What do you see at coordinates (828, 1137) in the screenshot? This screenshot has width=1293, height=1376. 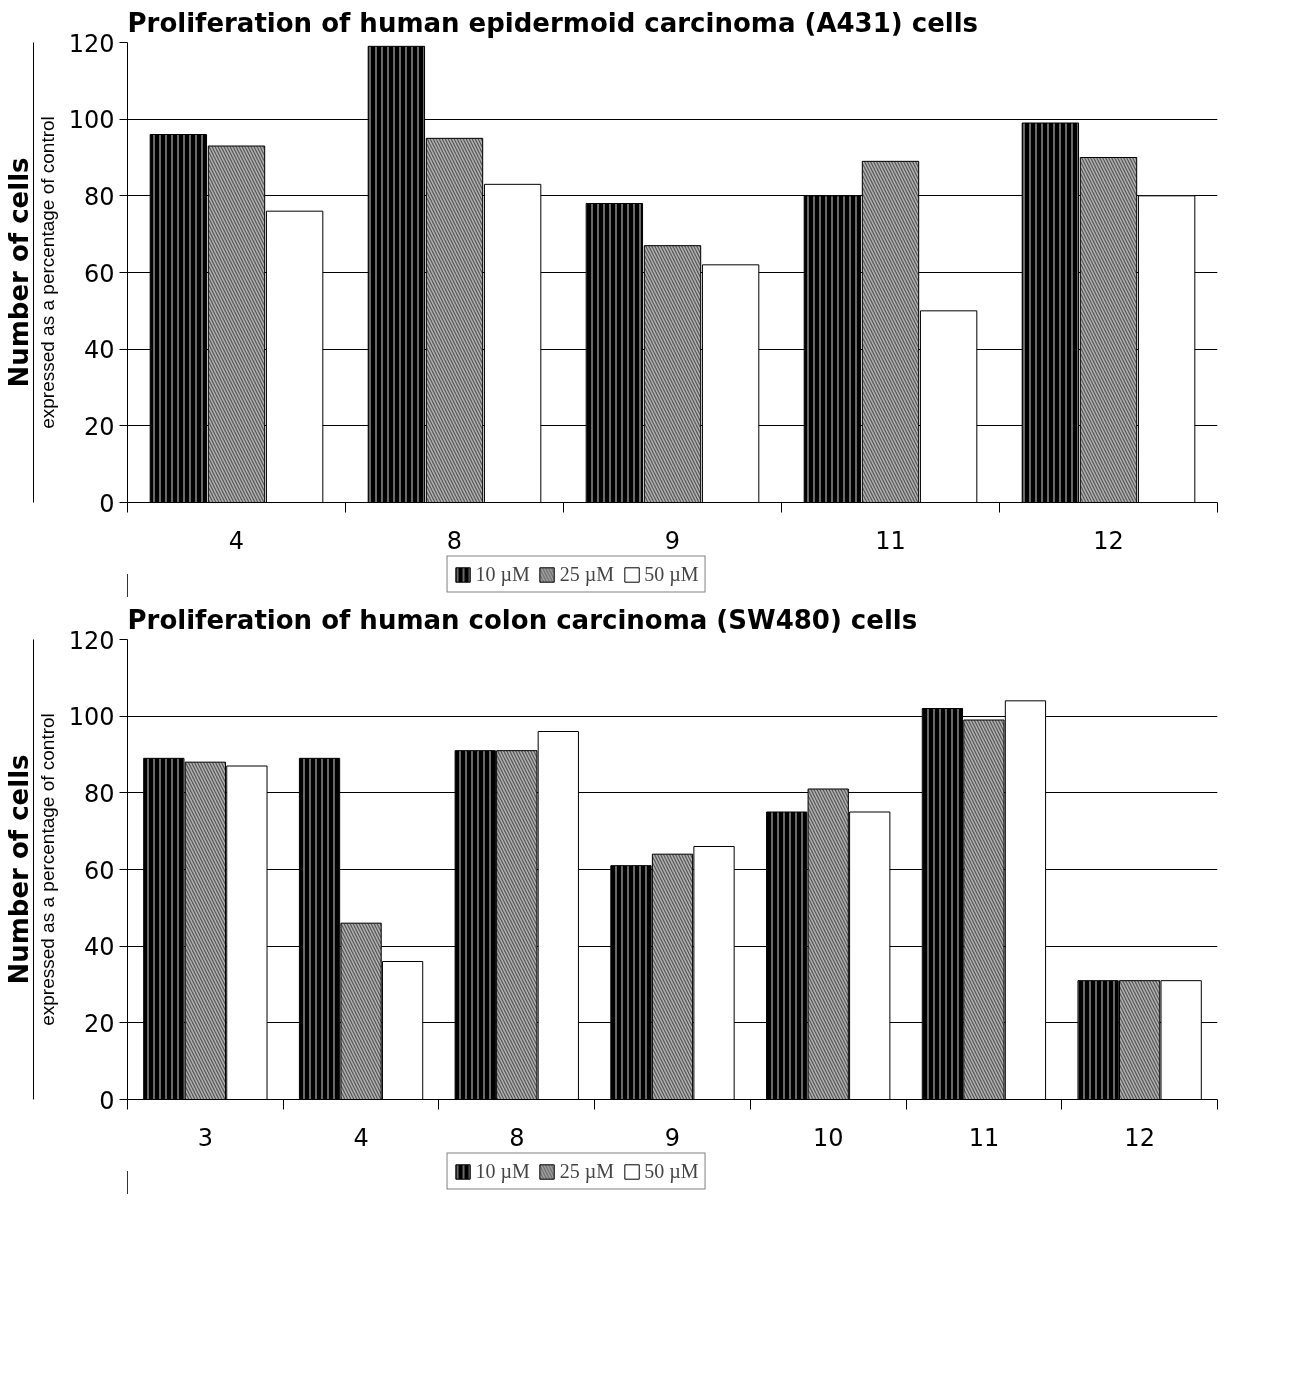 I see `x-tick-label: 10` at bounding box center [828, 1137].